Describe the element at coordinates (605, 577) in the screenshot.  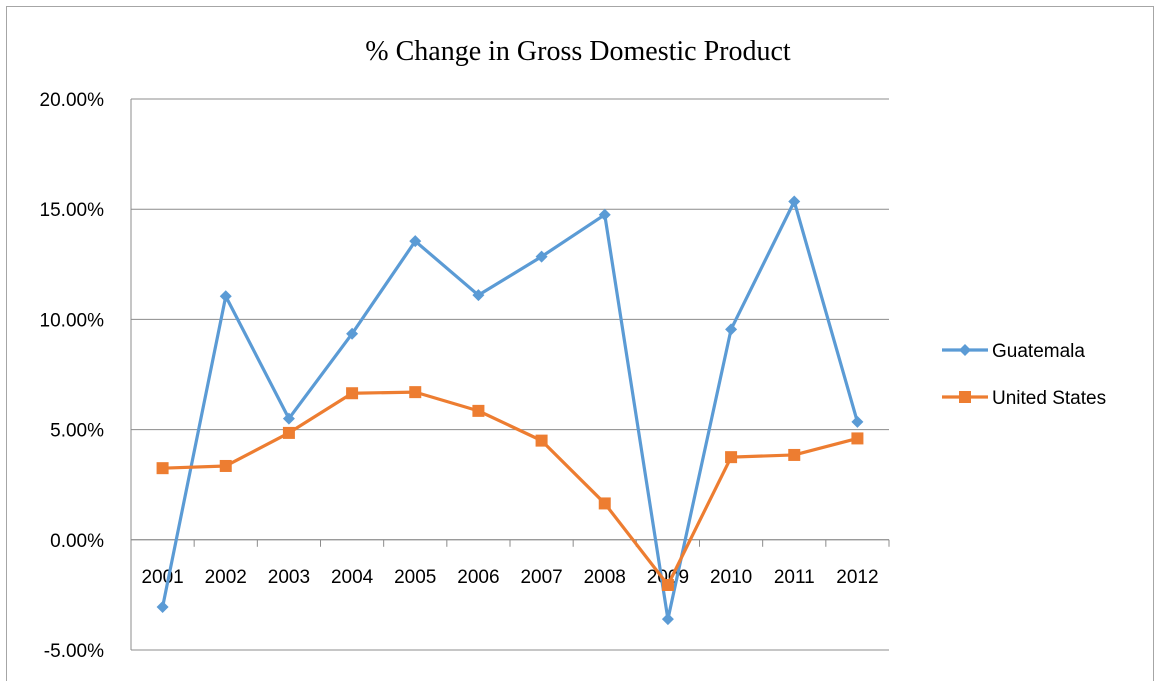
I see `x-tick-label: 2008` at that location.